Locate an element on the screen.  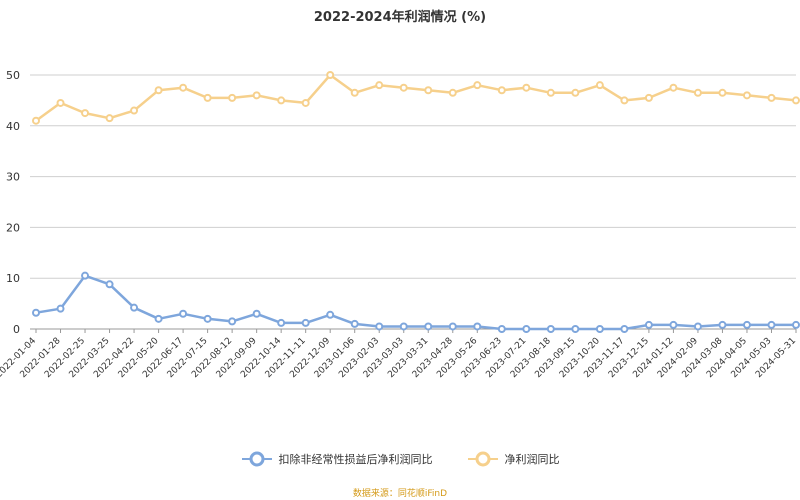
y-tick-label: 10 is located at coordinates (13, 278).